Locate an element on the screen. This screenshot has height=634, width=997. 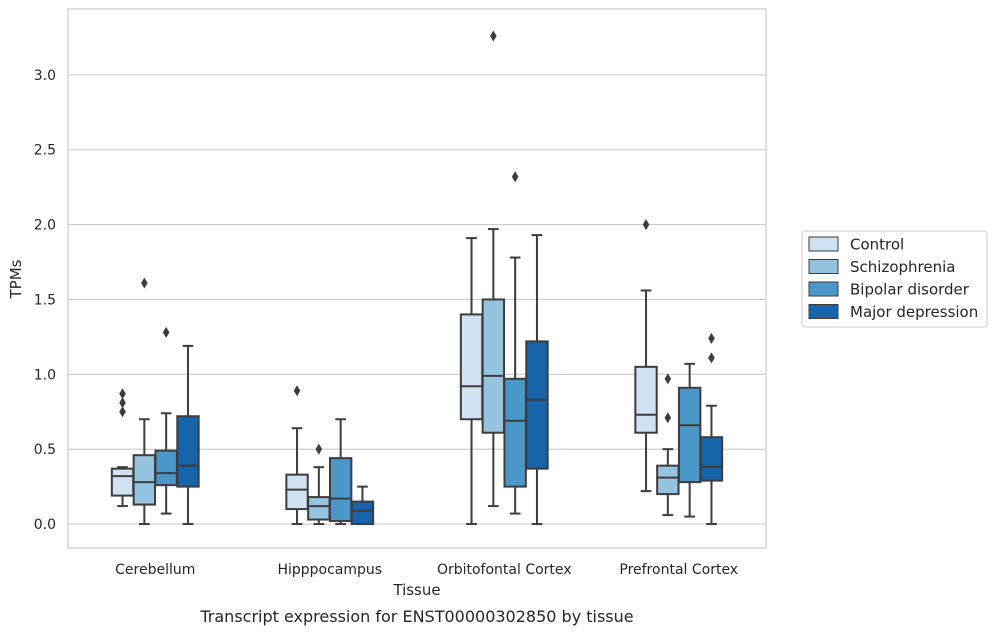
y-tick-label: 3.0 is located at coordinates (45, 76).